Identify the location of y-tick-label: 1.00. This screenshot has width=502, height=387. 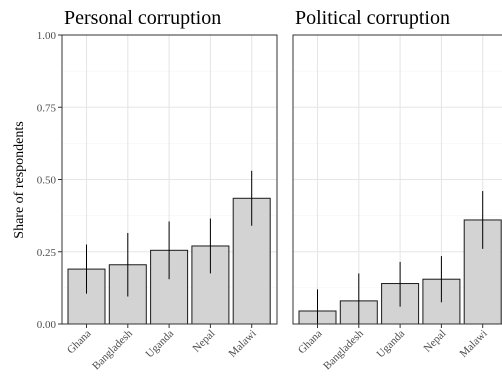
(47, 36).